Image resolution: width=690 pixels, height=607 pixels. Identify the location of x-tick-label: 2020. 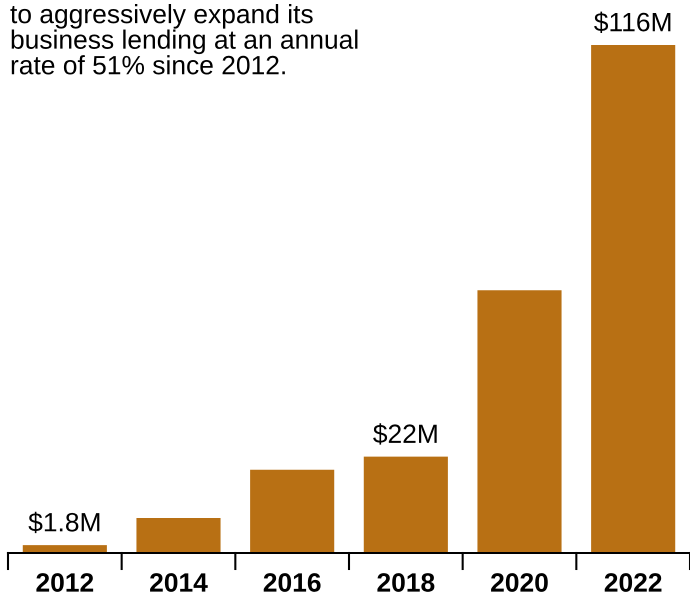
(519, 582).